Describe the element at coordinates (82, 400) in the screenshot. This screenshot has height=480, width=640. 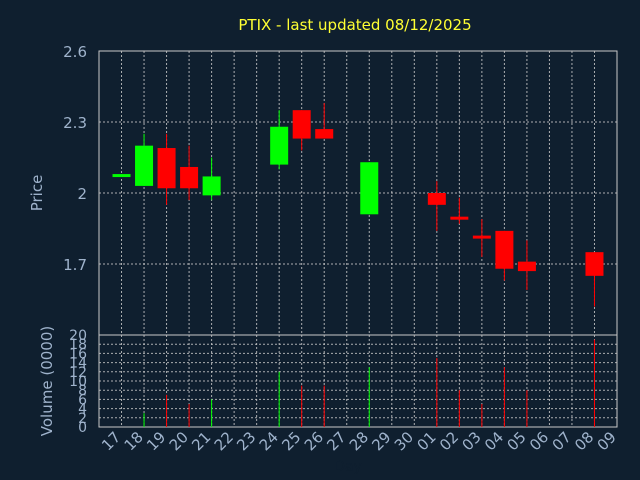
I see `volume-tick-label: 6` at that location.